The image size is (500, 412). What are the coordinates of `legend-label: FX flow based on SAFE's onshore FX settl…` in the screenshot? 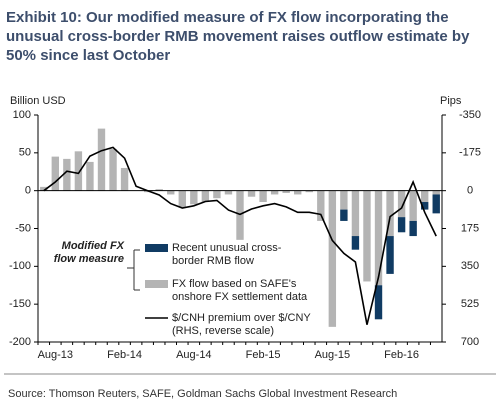 It's located at (240, 290).